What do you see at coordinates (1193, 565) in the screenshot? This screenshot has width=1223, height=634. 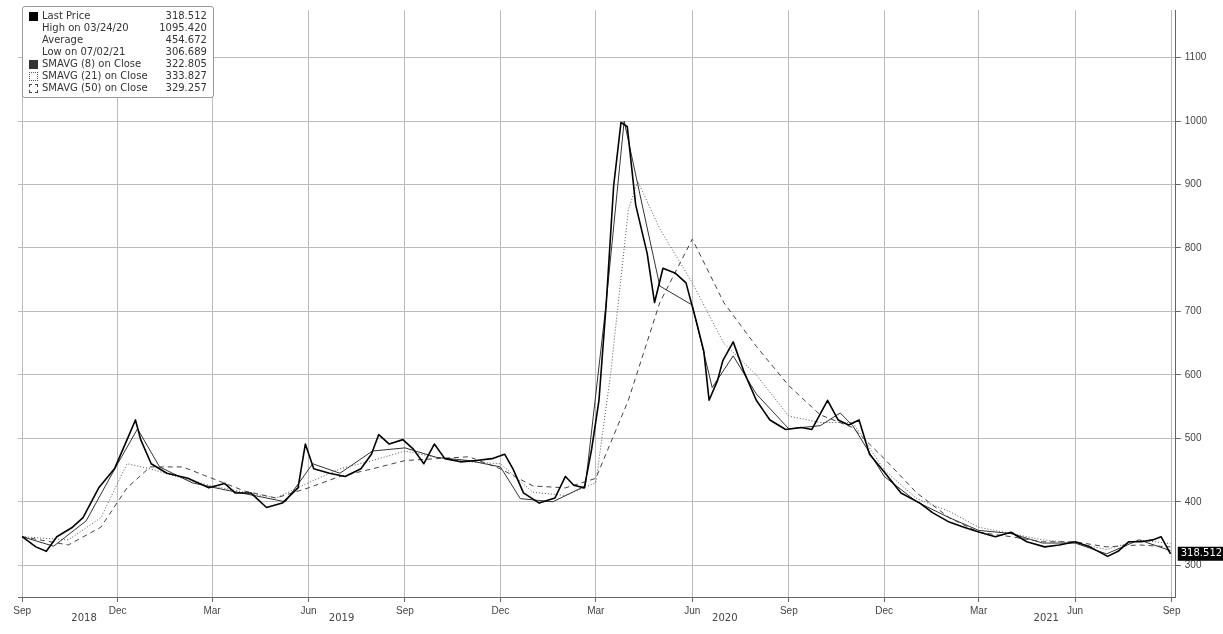 I see `y-tick-label: 300` at bounding box center [1193, 565].